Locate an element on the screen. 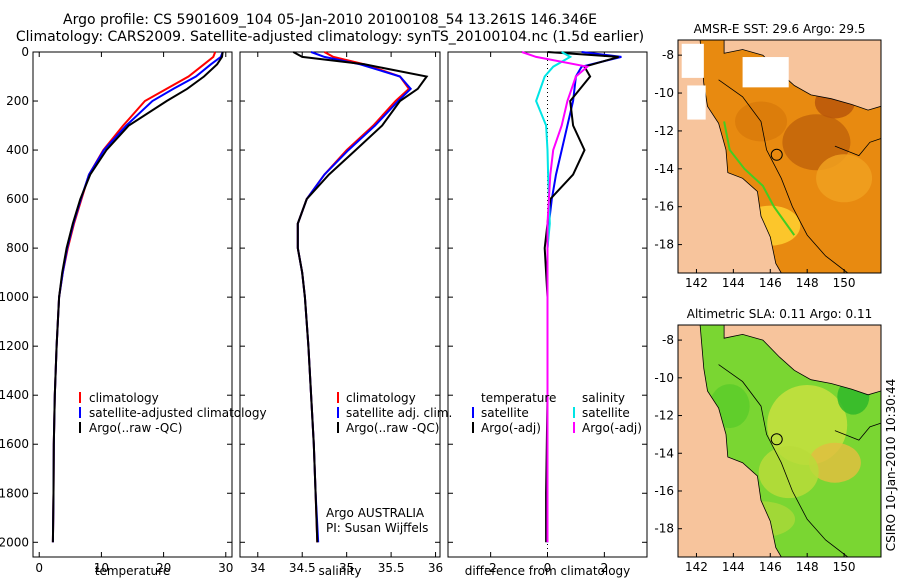 The height and width of the screenshot is (580, 900). x-tick-label: 35.5 is located at coordinates (391, 568).